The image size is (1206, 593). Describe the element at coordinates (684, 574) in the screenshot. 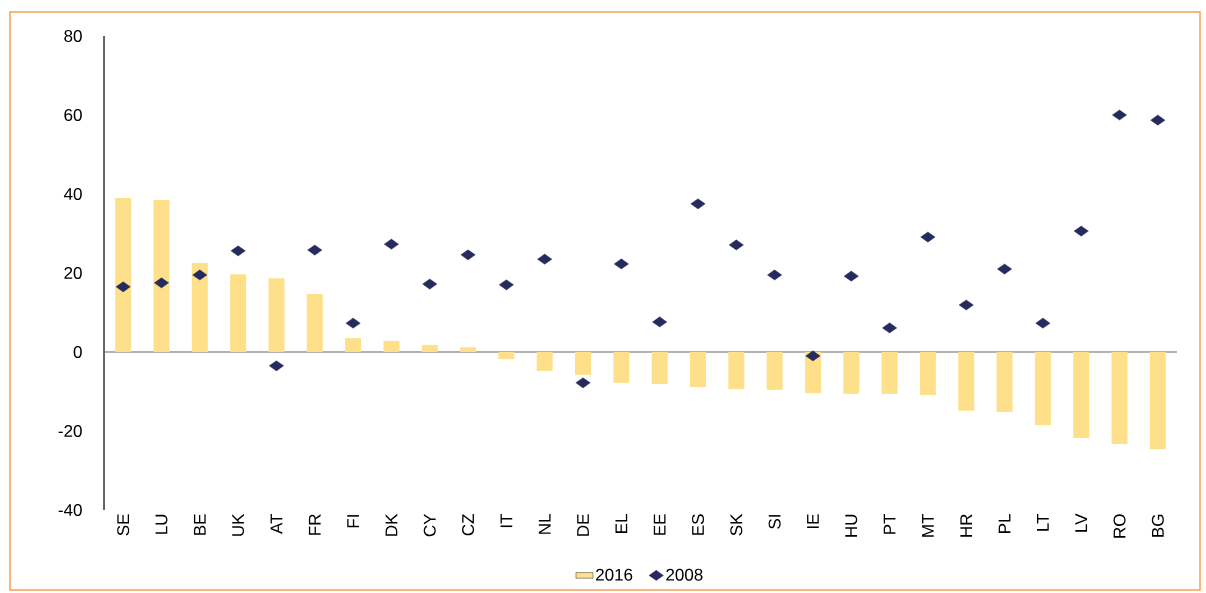

I see `legend-label: 2008` at that location.